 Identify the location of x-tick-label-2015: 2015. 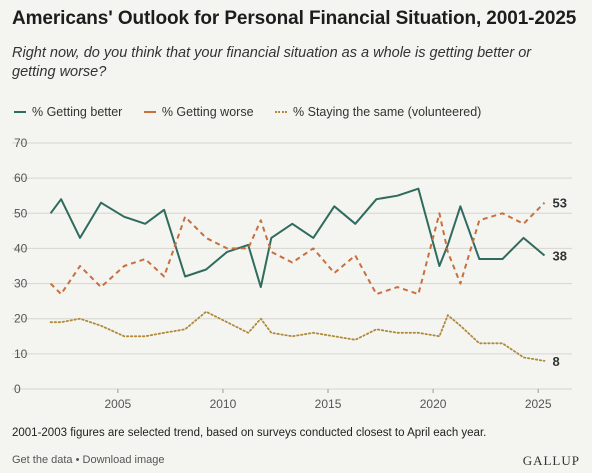
(328, 404).